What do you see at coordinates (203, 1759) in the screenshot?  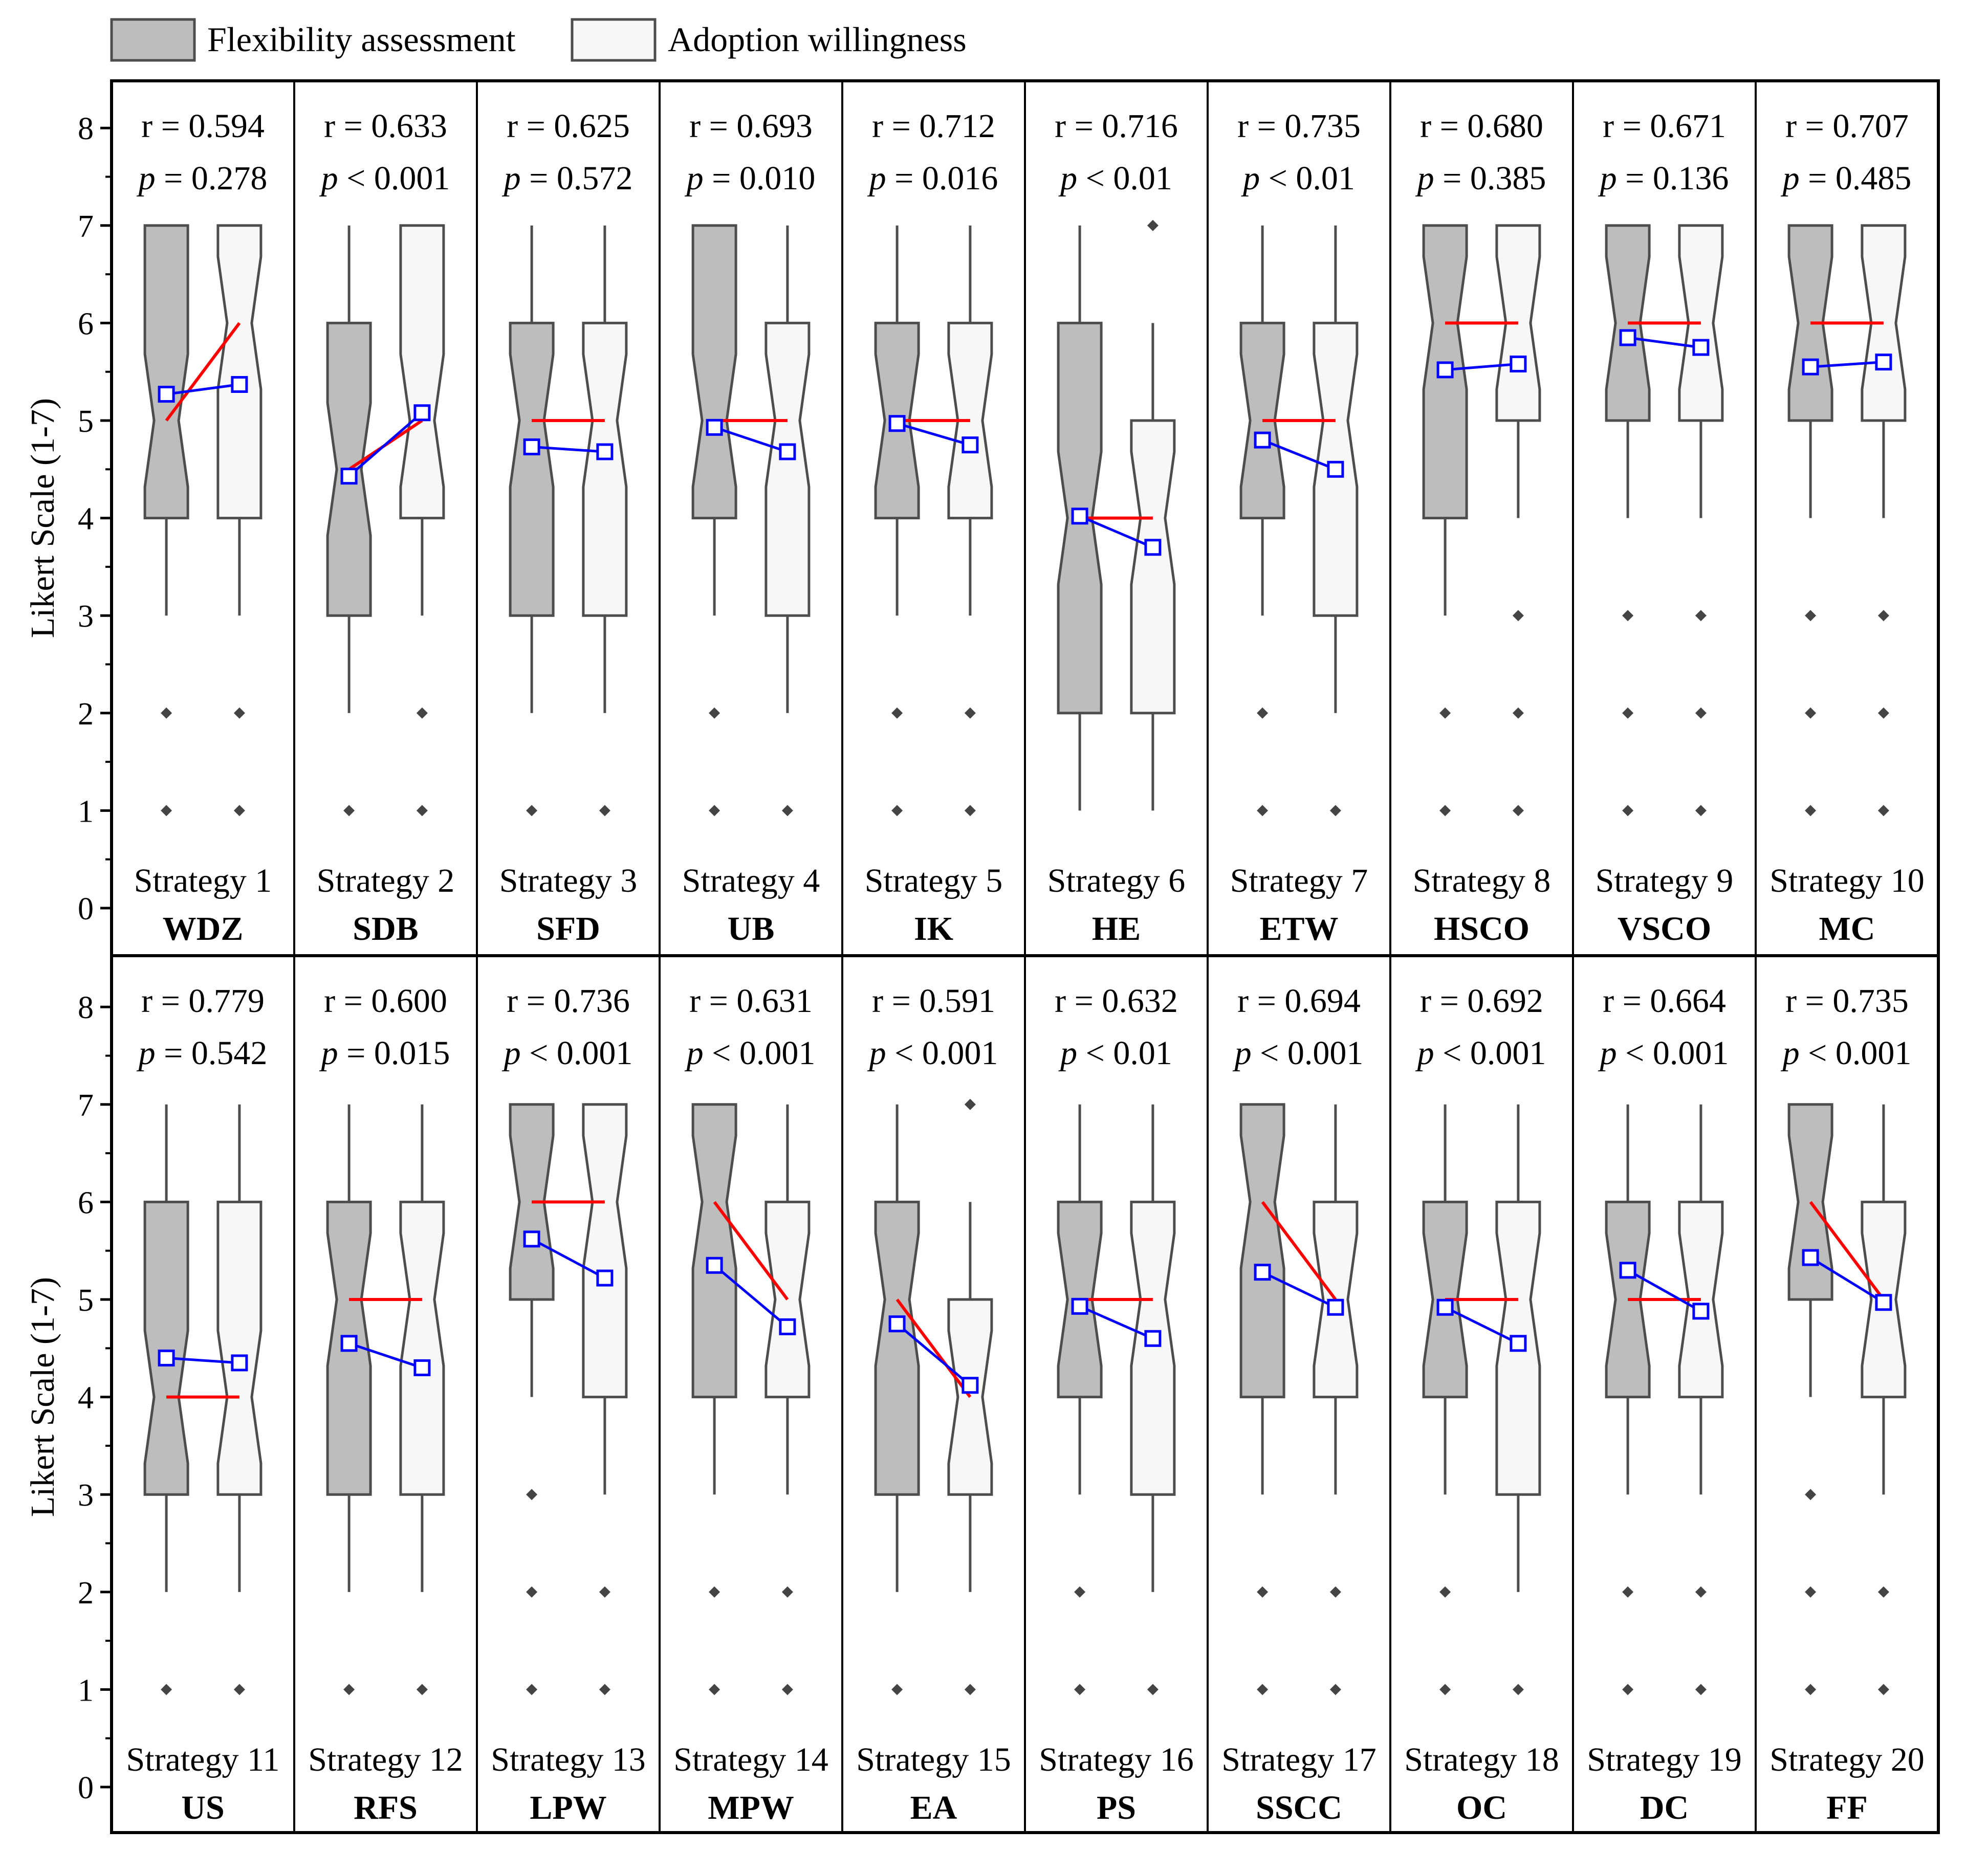 I see `strategy-label: Strategy 11` at bounding box center [203, 1759].